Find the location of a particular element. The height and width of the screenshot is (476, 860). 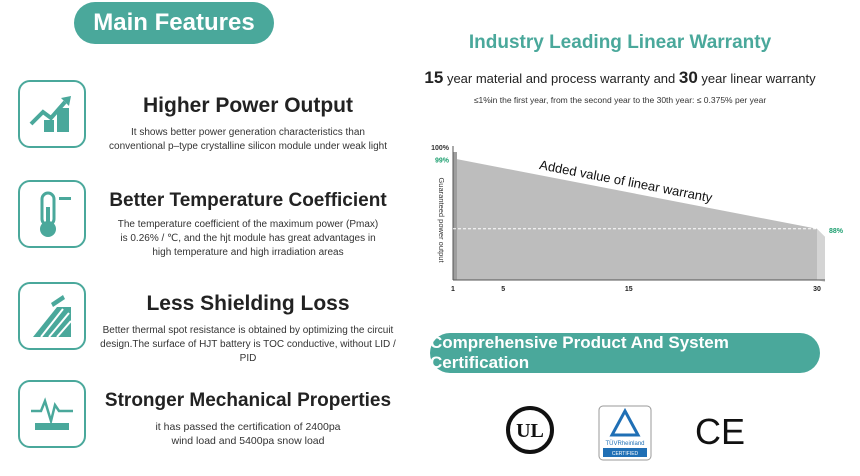

ce-text: CE is located at coordinates (720, 431).